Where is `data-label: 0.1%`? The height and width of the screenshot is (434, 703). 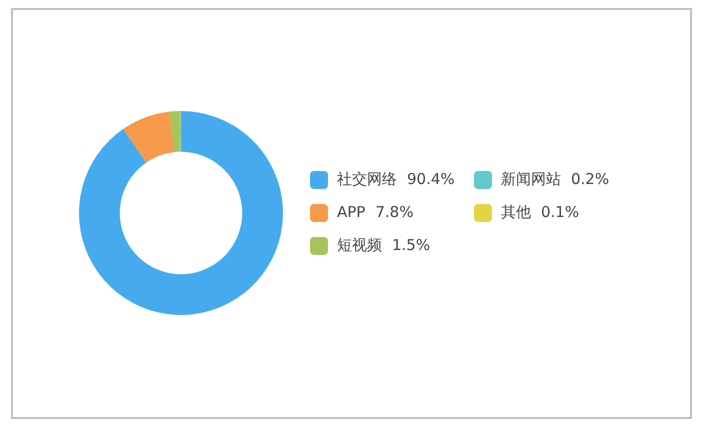 data-label: 0.1% is located at coordinates (560, 211).